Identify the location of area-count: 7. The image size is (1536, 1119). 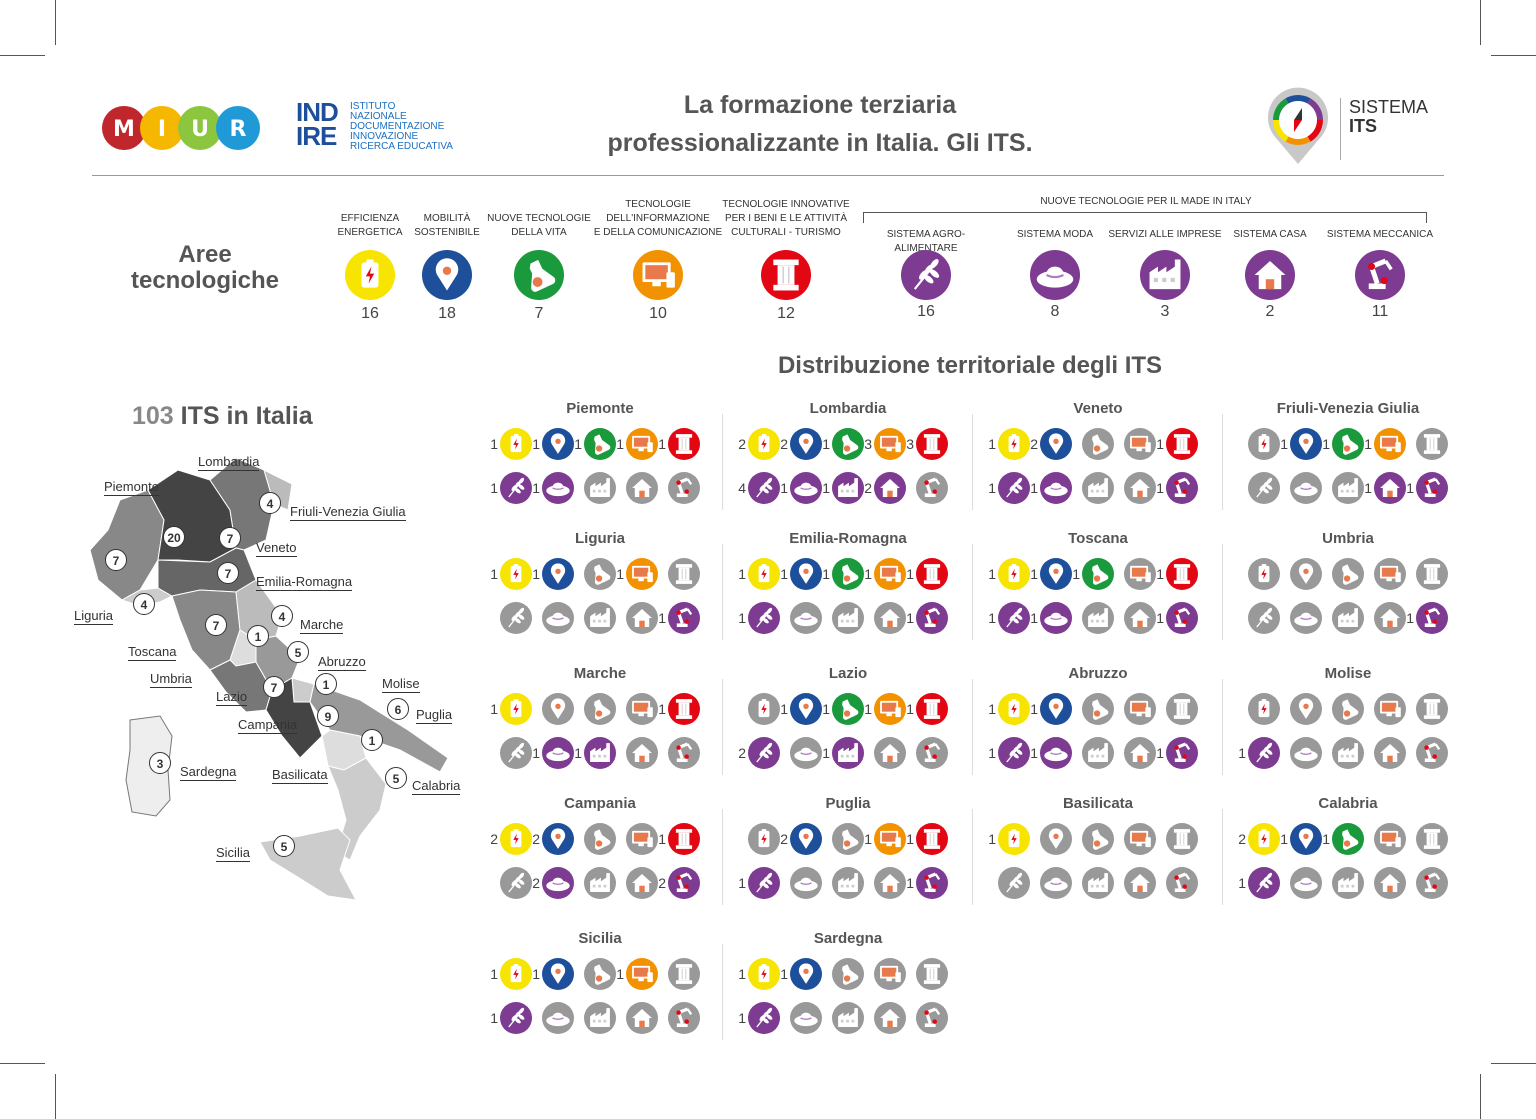
(539, 313).